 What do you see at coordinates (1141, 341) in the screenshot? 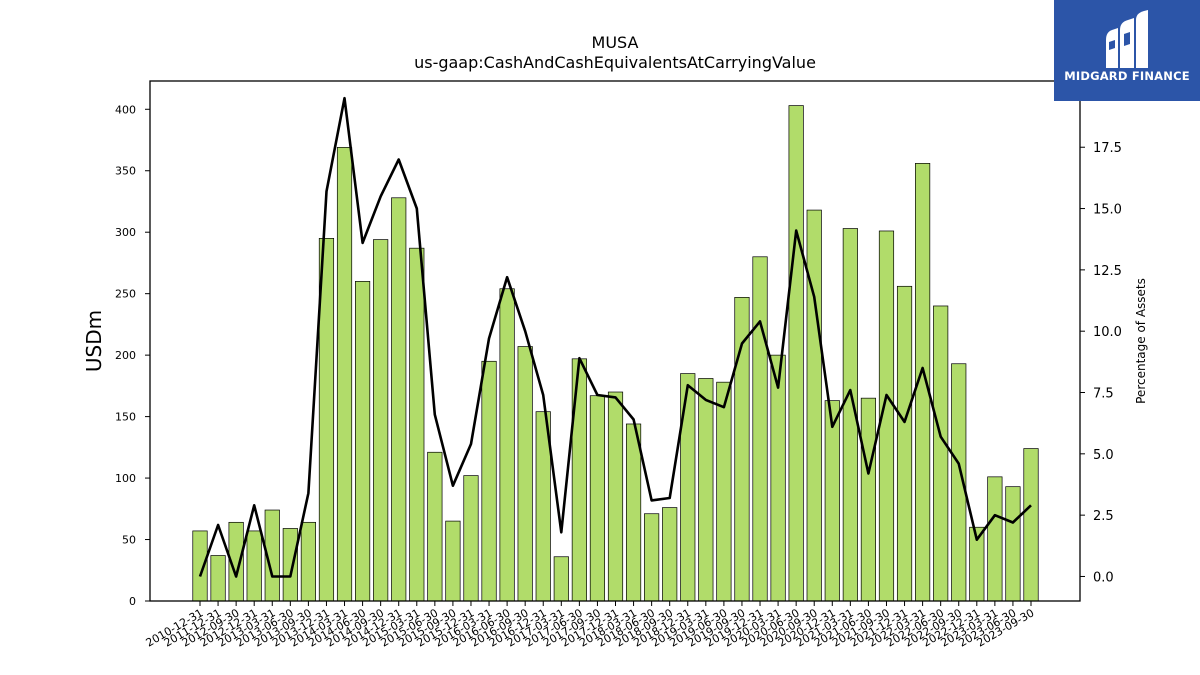
I see `y-axis-right-label: Percentage of Assets` at bounding box center [1141, 341].